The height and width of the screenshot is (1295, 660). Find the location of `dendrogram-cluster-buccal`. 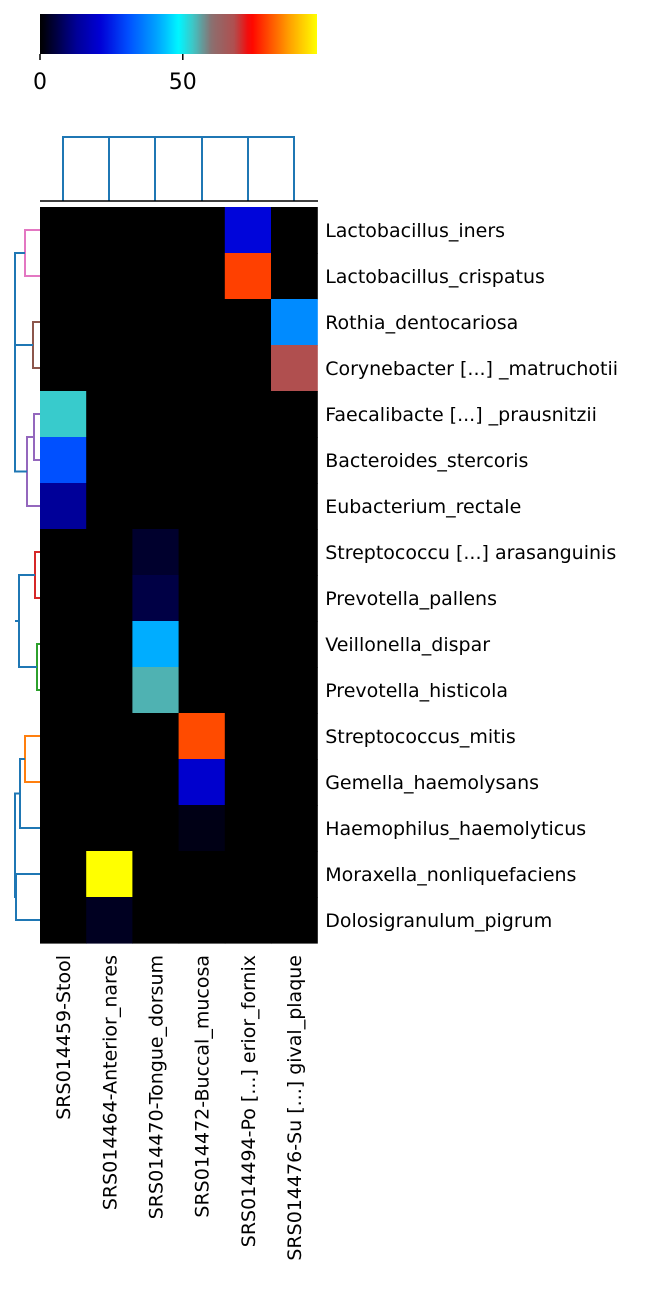

dendrogram-cluster-buccal is located at coordinates (32, 759).